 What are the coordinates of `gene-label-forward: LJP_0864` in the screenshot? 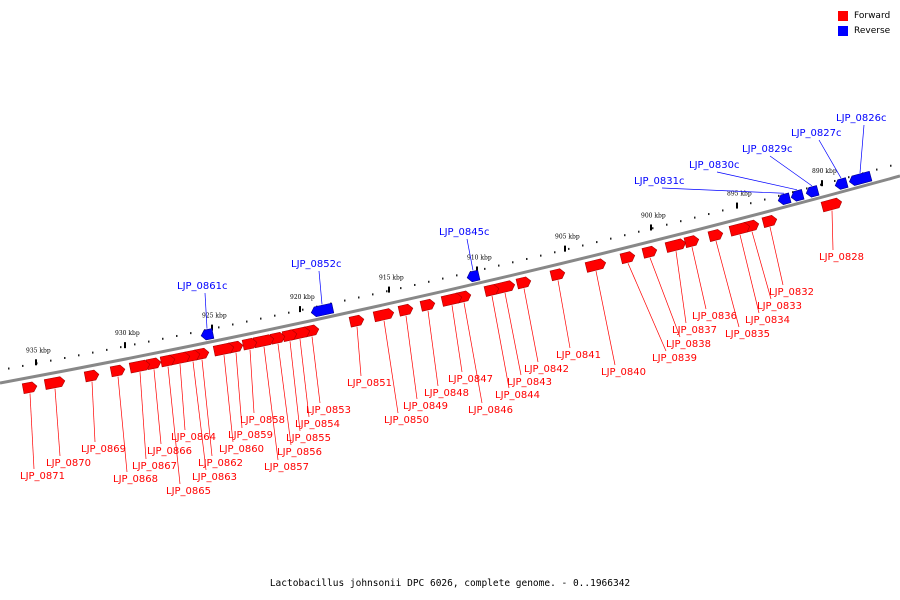 It's located at (193, 437).